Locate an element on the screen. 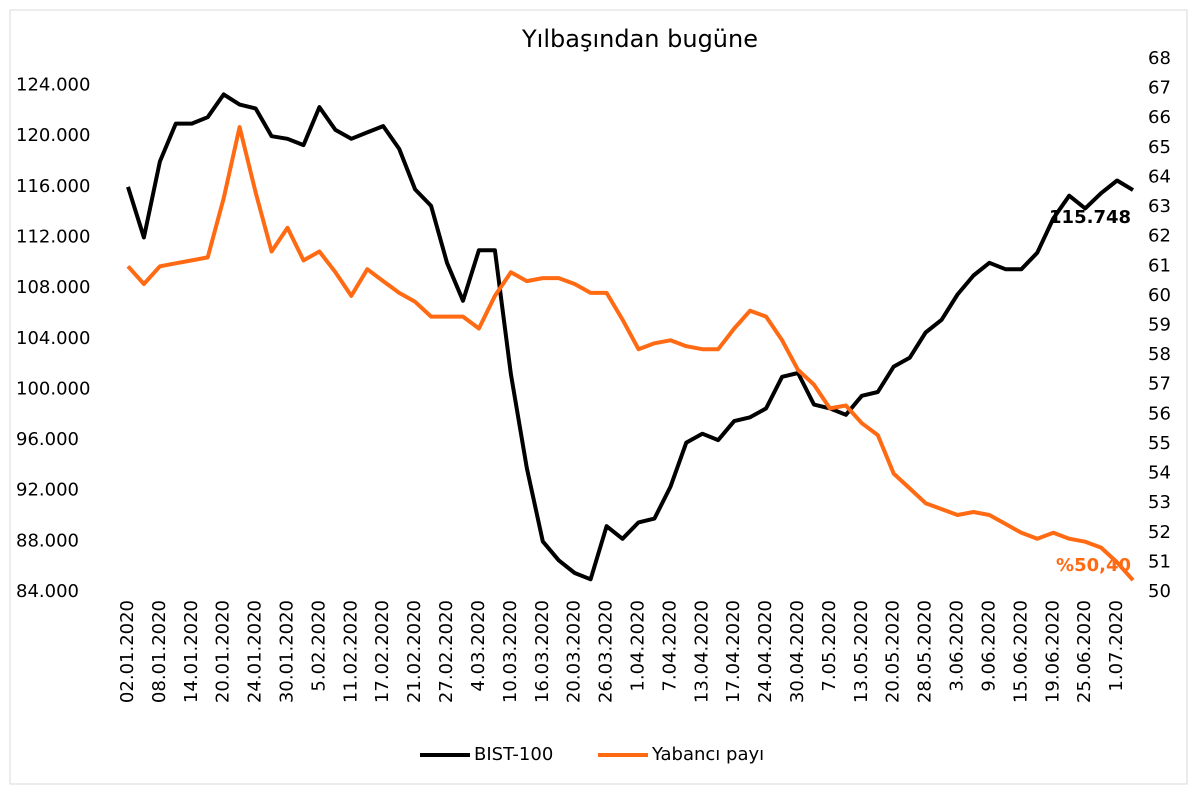 The width and height of the screenshot is (1198, 798). data-label: 115.748 is located at coordinates (1090, 217).